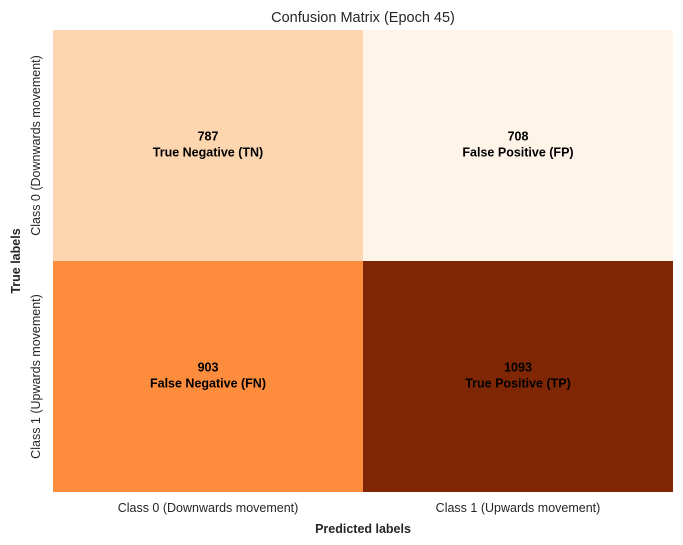 The height and width of the screenshot is (545, 683). Describe the element at coordinates (208, 508) in the screenshot. I see `x-tick-label-0: Class 0 (Downwards movement)` at that location.